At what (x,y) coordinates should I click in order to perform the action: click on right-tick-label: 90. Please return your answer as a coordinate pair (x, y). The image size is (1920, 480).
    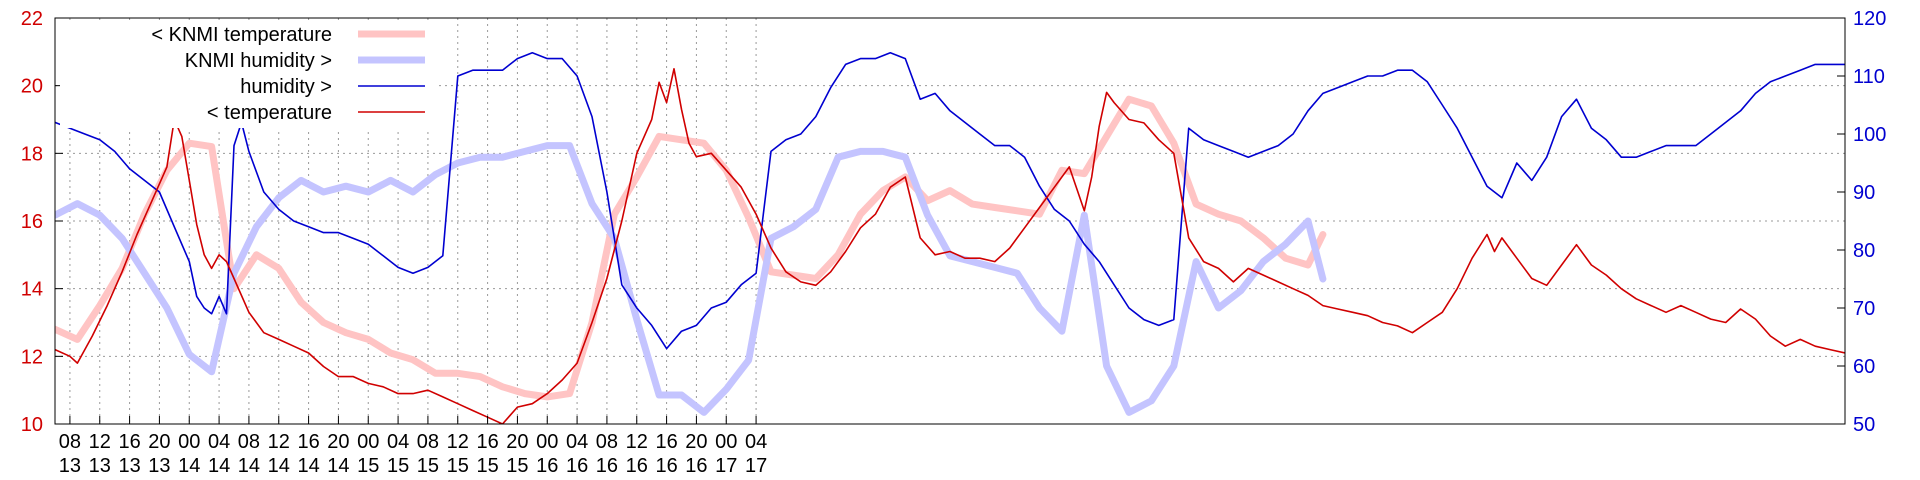
    Looking at the image, I should click on (1864, 193).